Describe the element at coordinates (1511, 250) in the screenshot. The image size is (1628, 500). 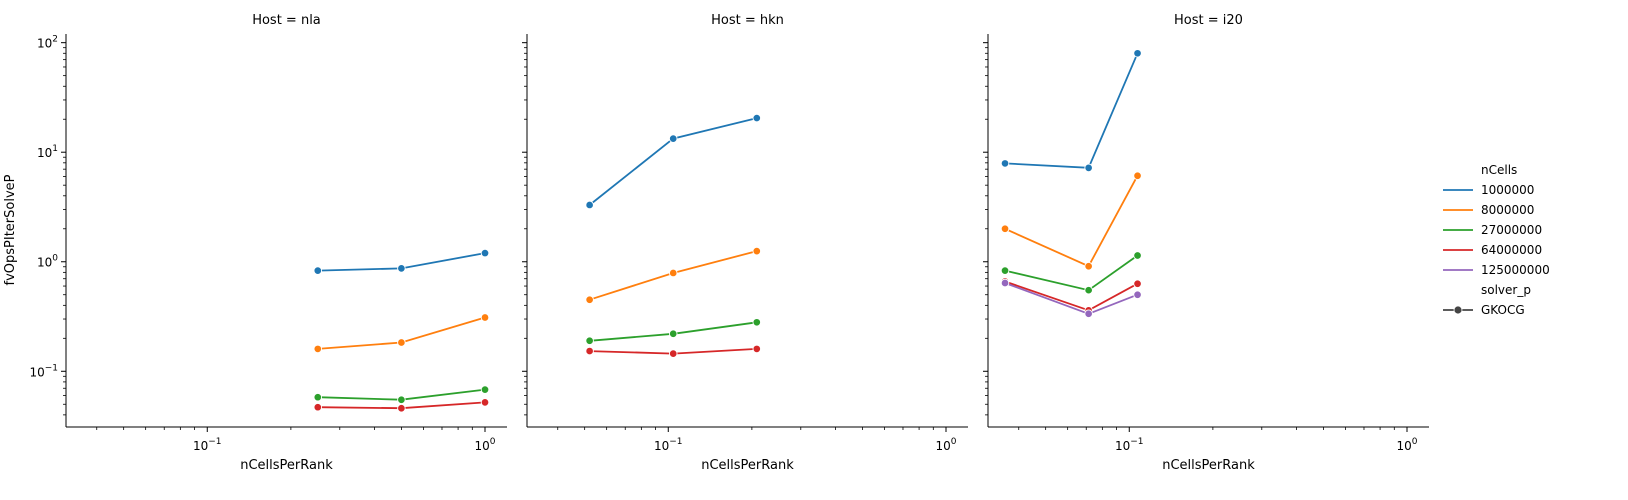
I see `legend-entry-label: 64000000` at that location.